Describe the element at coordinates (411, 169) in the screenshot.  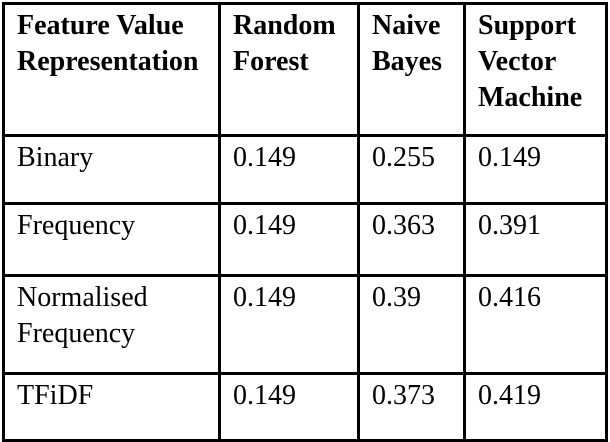
I see `cell-binary-naive-bayes: 0.255` at that location.